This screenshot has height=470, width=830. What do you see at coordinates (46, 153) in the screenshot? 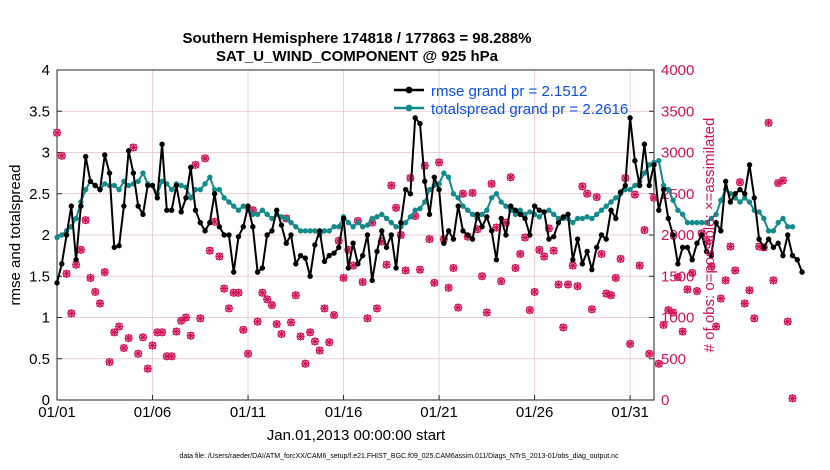
I see `left-tick-label: 3` at bounding box center [46, 153].